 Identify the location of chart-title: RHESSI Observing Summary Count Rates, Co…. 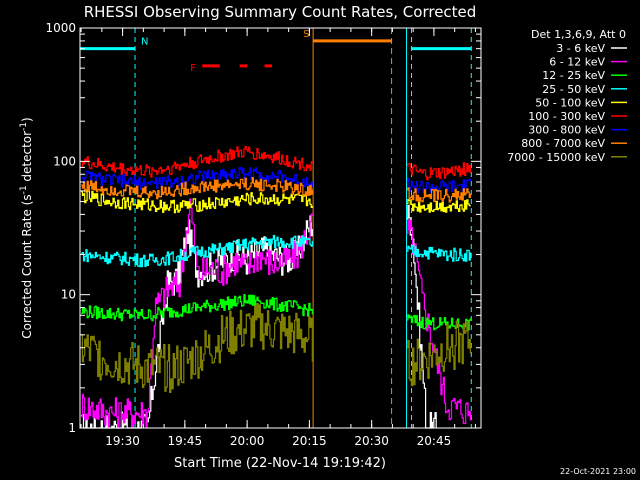
(280, 12).